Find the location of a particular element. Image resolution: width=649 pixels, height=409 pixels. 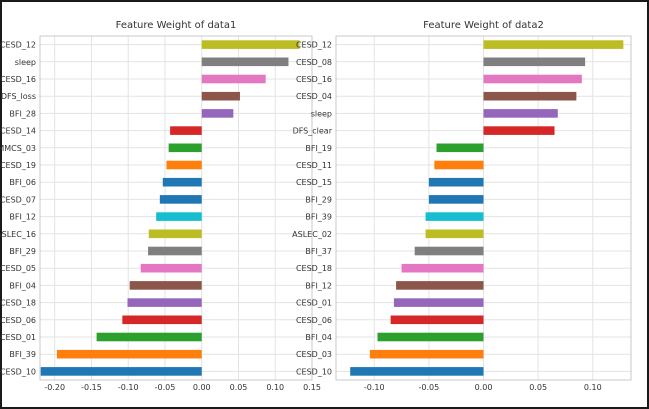

y-tick-label: BFI_19 is located at coordinates (318, 148).